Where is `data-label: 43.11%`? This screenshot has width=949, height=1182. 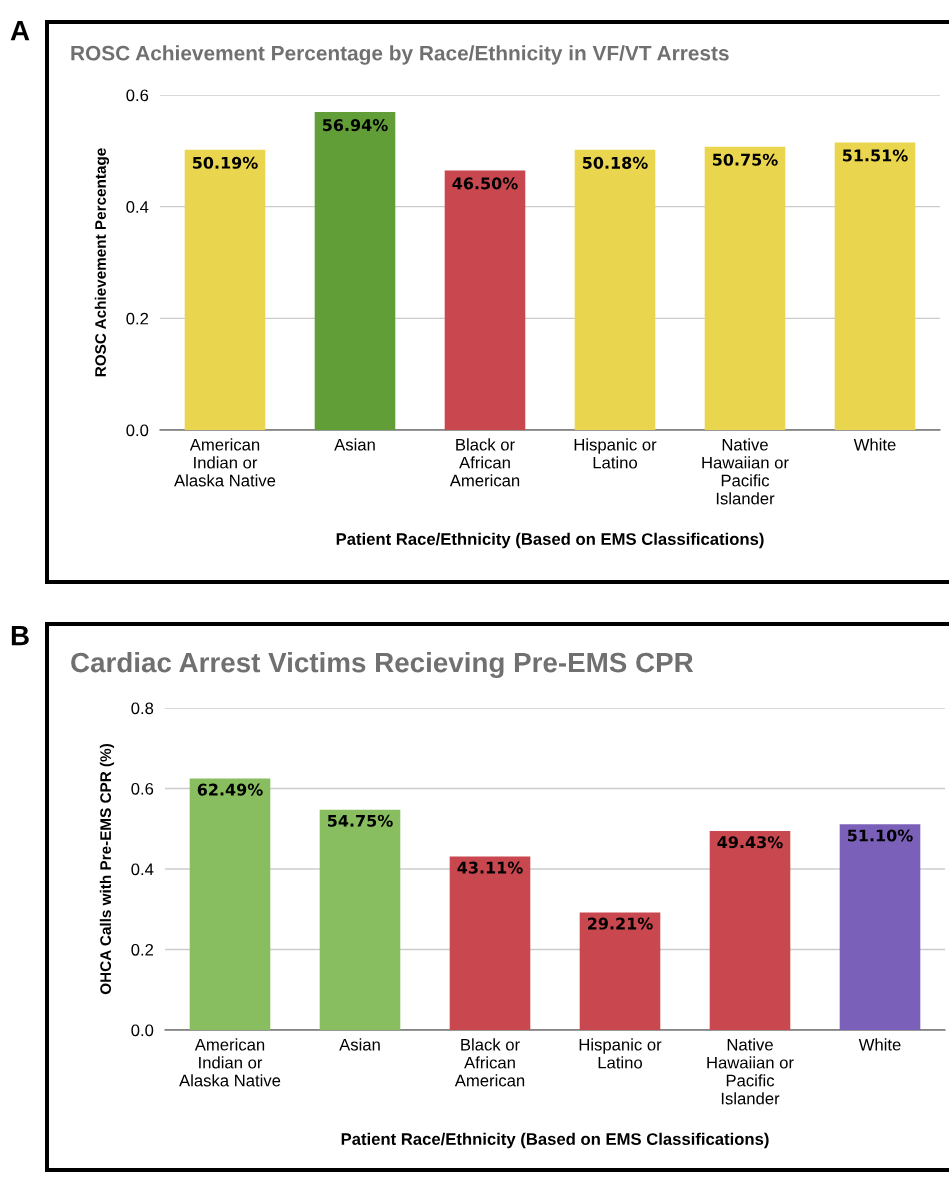
data-label: 43.11% is located at coordinates (490, 867).